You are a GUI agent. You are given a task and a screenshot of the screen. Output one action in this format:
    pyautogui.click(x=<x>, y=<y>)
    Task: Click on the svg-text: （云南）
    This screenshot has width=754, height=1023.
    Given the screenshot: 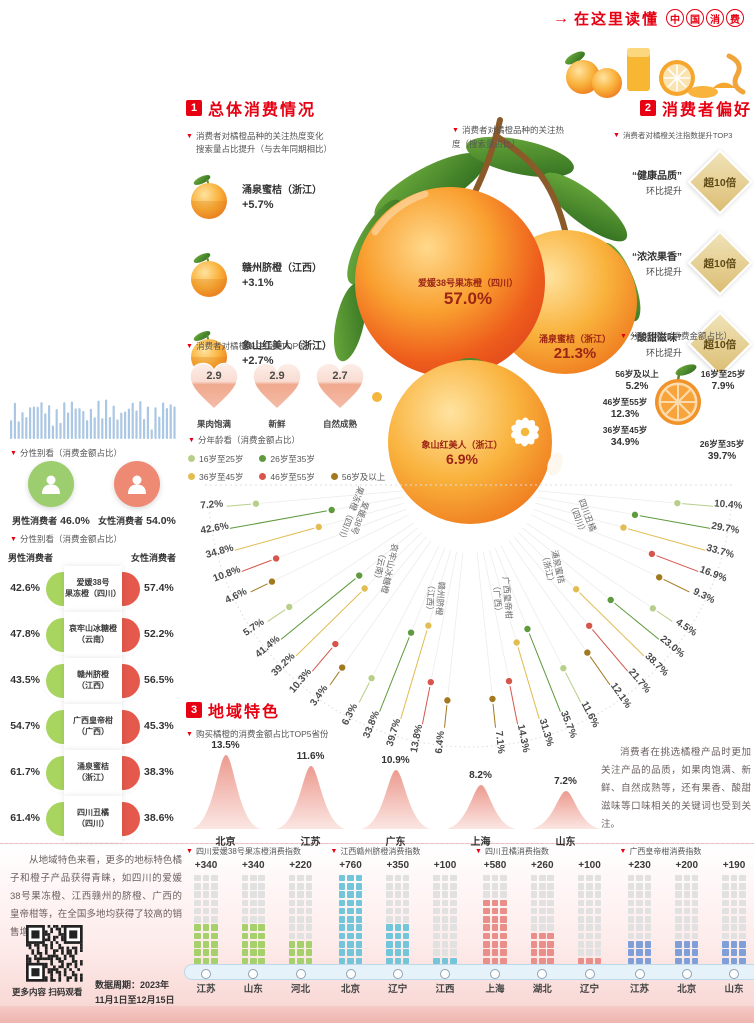 What is the action you would take?
    pyautogui.click(x=379, y=566)
    